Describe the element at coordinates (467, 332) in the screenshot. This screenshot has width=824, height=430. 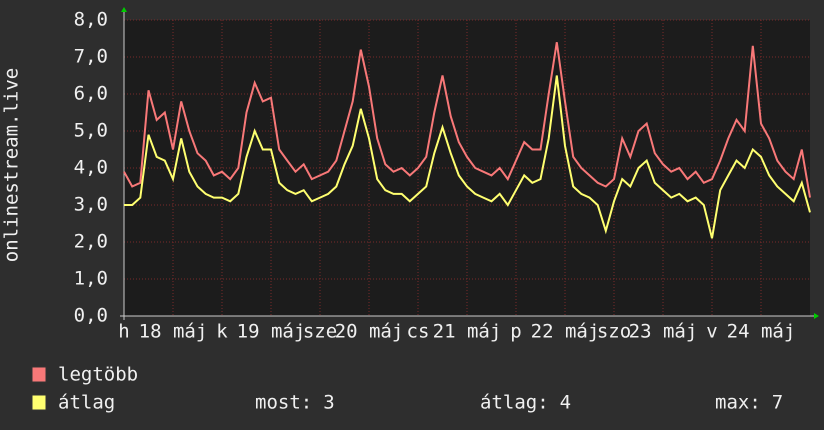
I see `x-tick-label: 21 máj` at that location.